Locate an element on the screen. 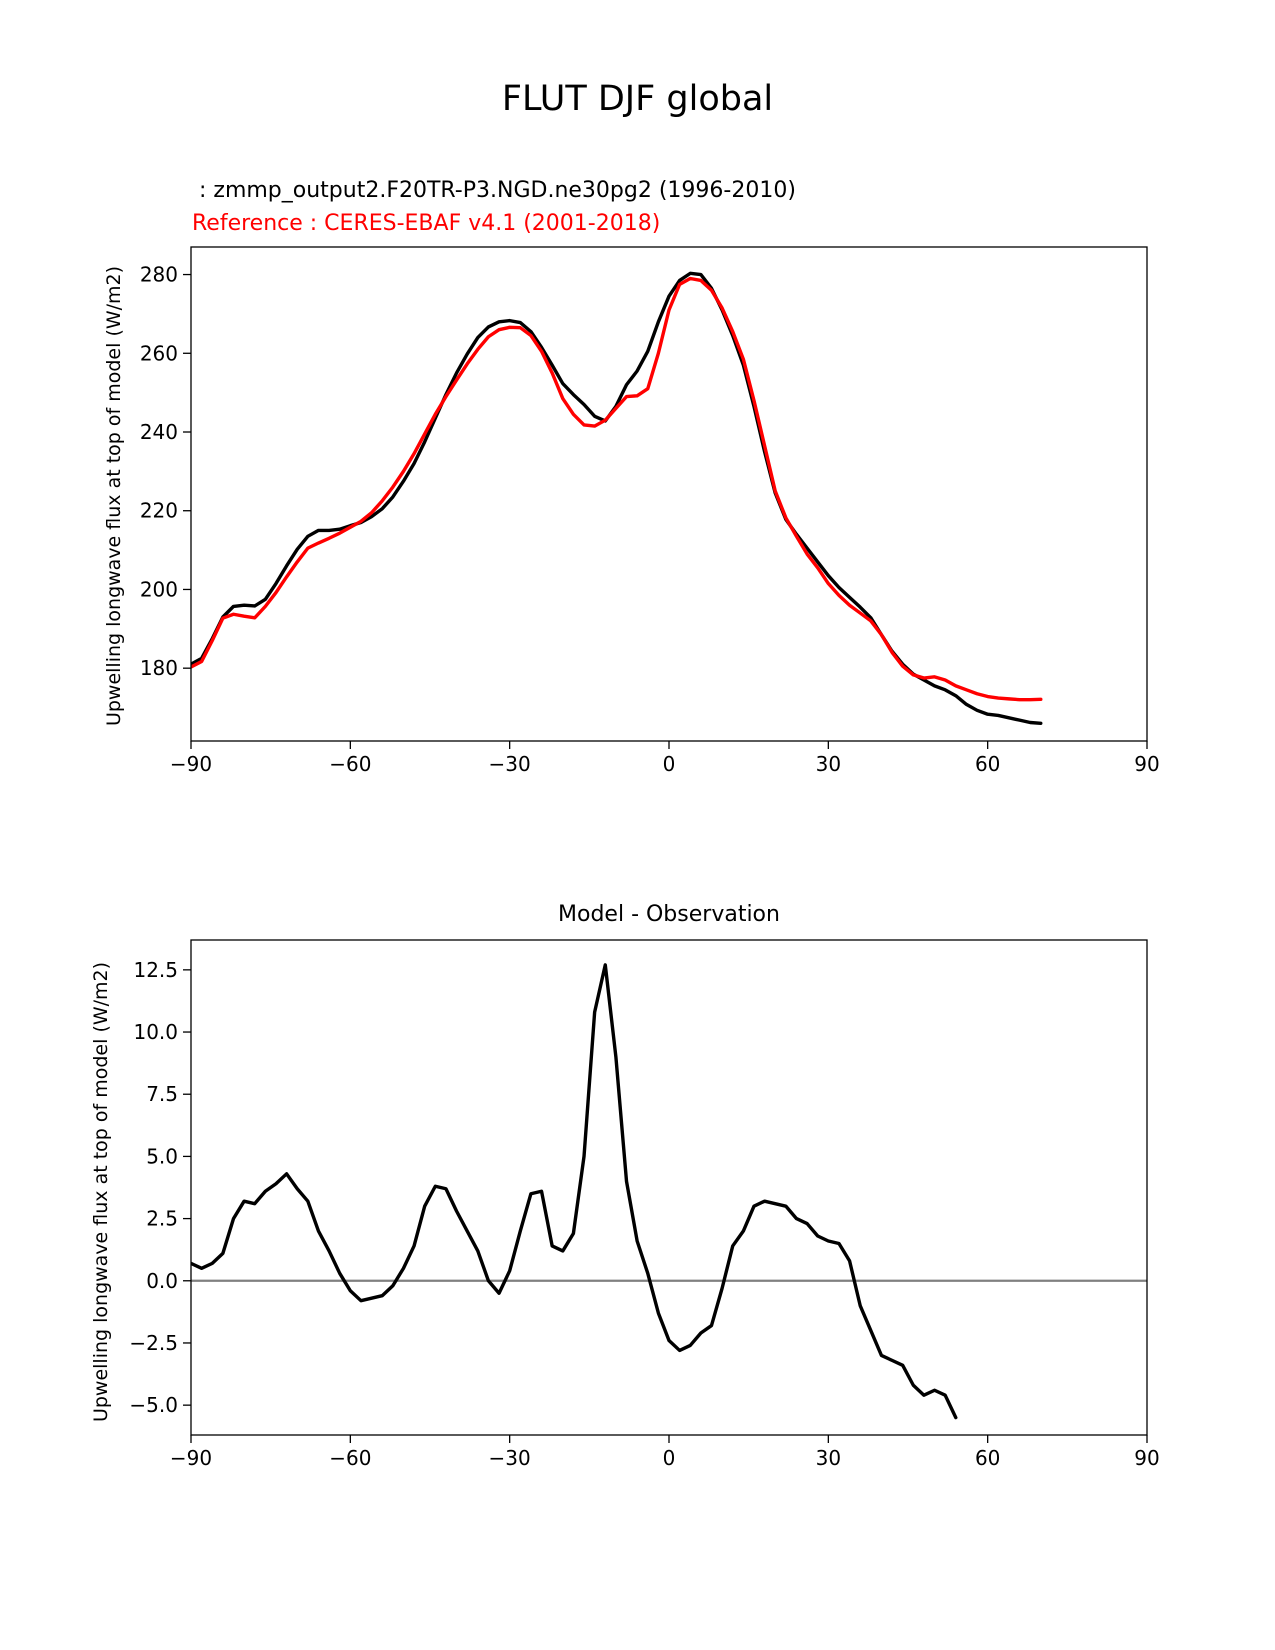  top-x-tick-label: −90 is located at coordinates (191, 764).